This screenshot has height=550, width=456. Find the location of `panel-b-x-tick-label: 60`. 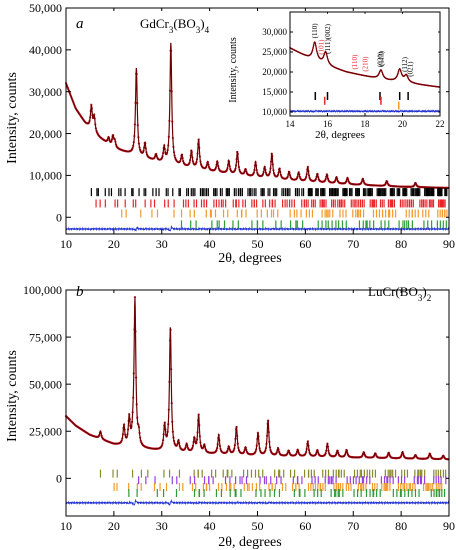

panel-b-x-tick-label: 60 is located at coordinates (305, 526).